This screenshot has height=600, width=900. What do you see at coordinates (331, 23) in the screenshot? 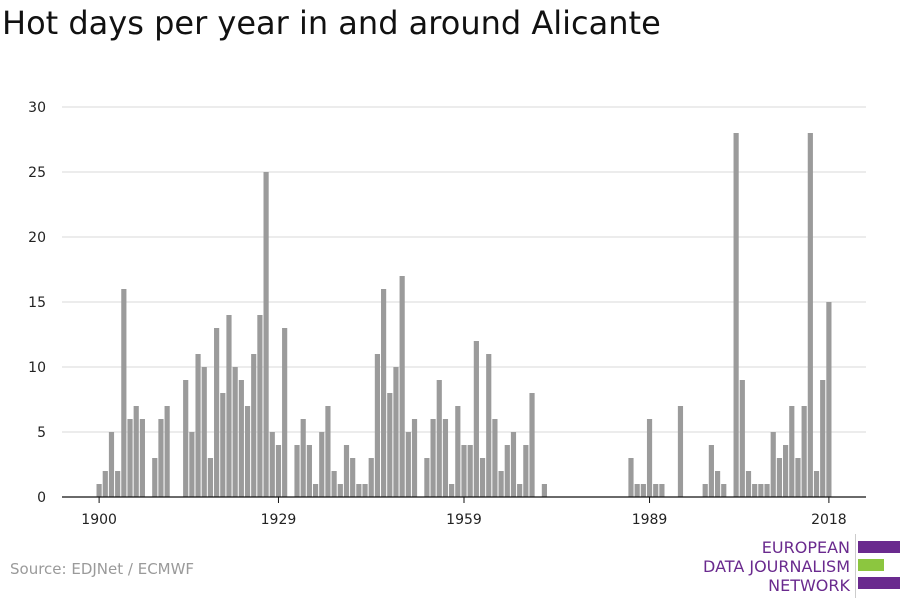
I see `chart-title: Hot days per year in and around Alicante` at bounding box center [331, 23].